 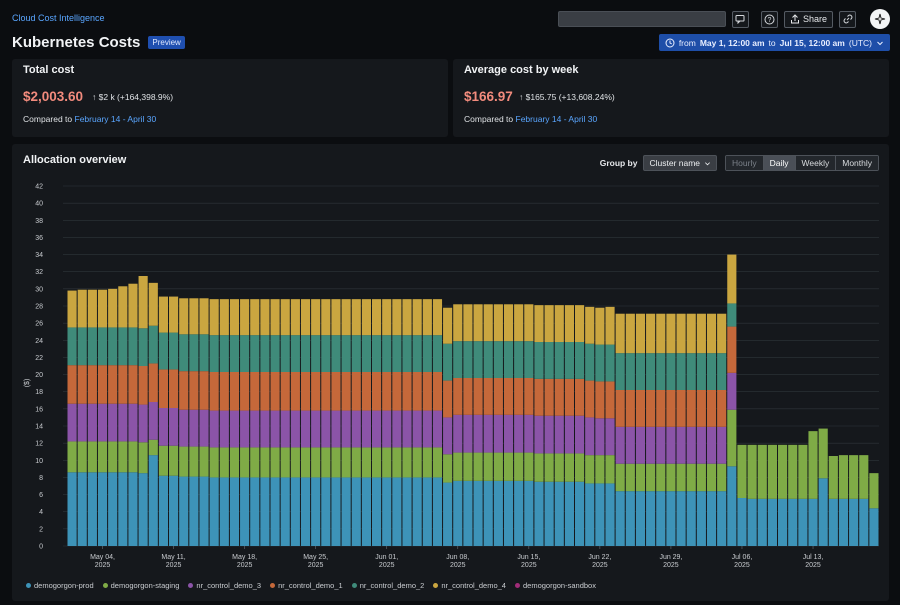 I want to click on time-range-prefix: from, so click(x=687, y=42).